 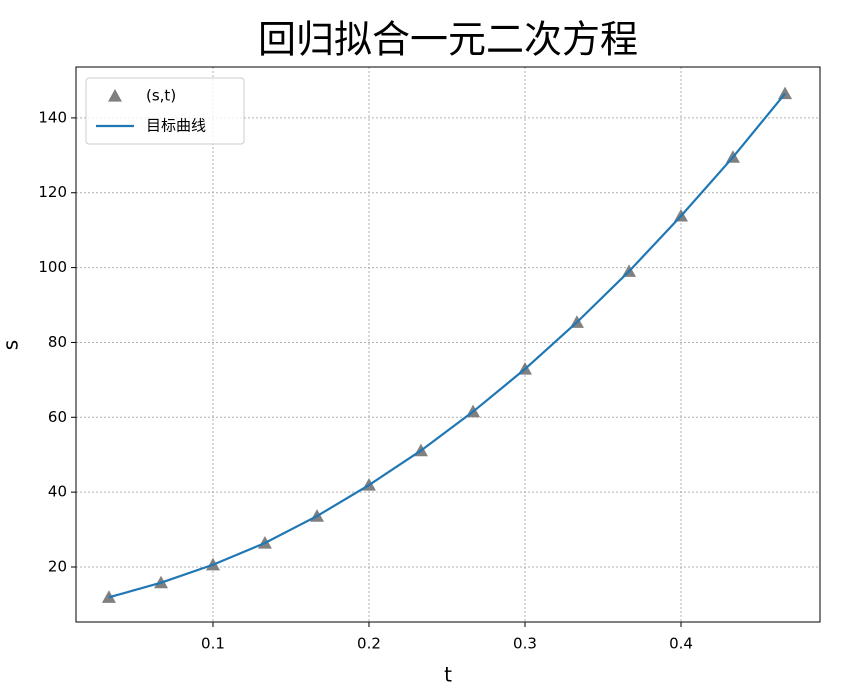 What do you see at coordinates (52, 192) in the screenshot?
I see `y-tick-label: 120` at bounding box center [52, 192].